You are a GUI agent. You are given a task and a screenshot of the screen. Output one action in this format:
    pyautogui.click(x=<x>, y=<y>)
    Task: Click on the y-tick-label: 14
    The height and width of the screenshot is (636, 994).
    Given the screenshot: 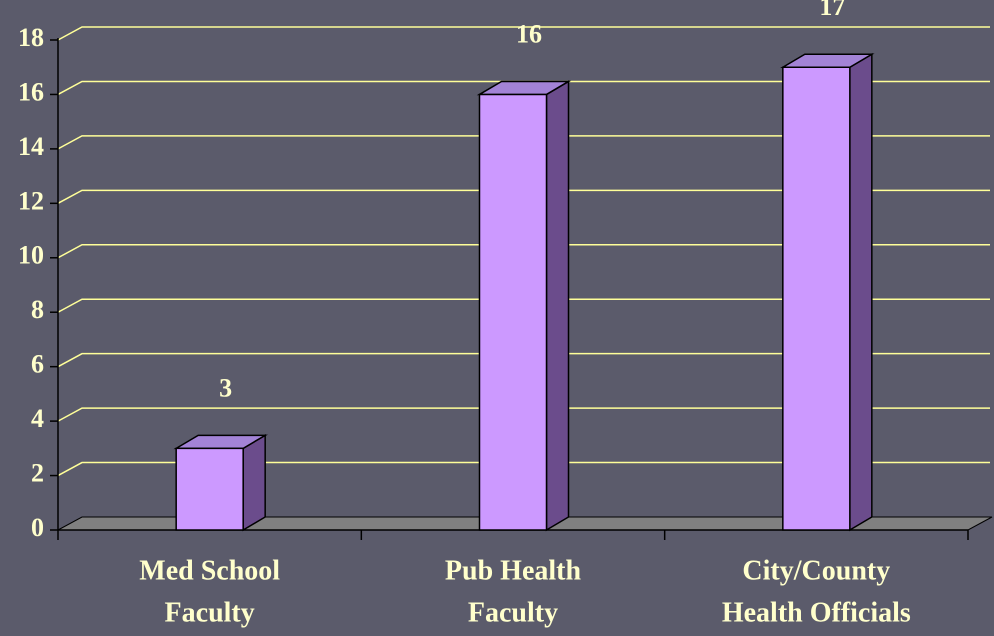 What is the action you would take?
    pyautogui.click(x=31, y=146)
    